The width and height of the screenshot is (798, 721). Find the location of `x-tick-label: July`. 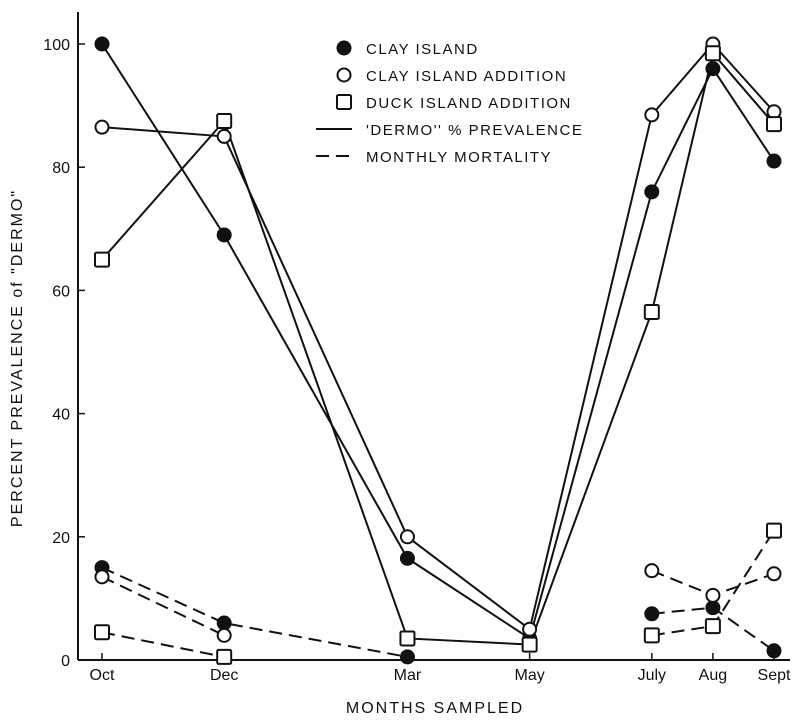

x-tick-label: July is located at coordinates (652, 675).